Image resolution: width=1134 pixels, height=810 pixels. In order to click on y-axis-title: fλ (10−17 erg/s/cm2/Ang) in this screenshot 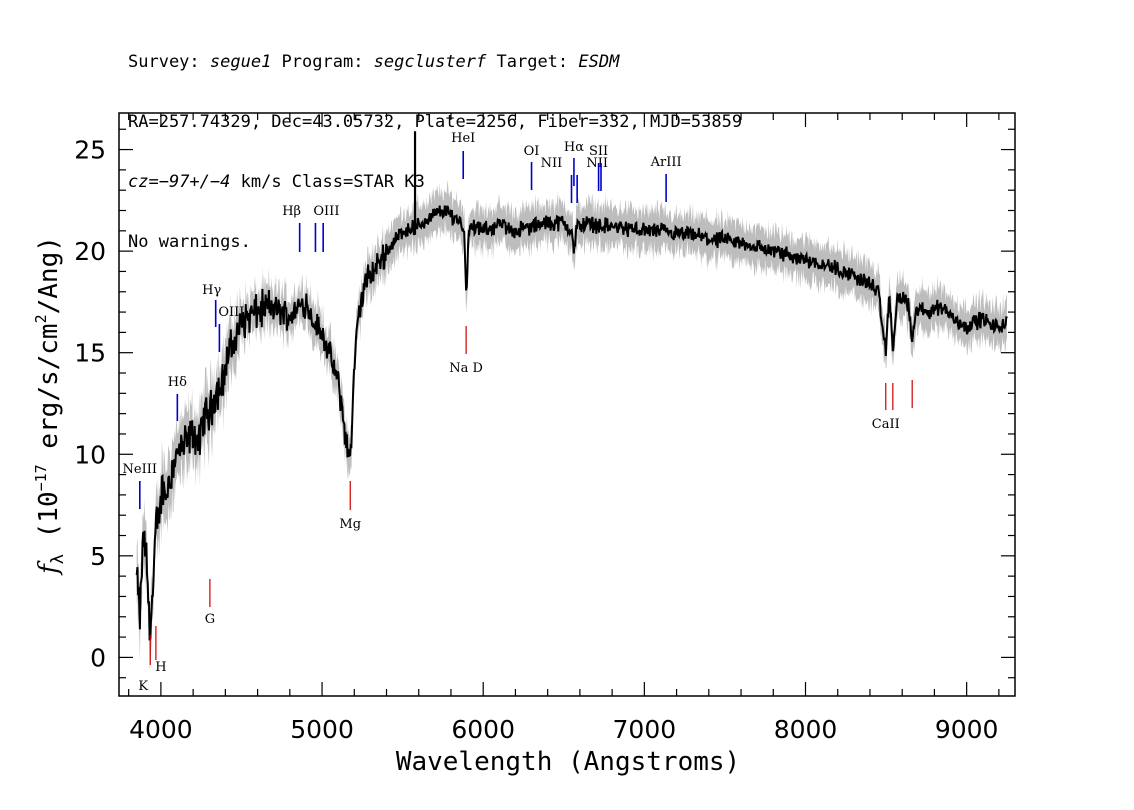, I will do `click(50, 406)`.